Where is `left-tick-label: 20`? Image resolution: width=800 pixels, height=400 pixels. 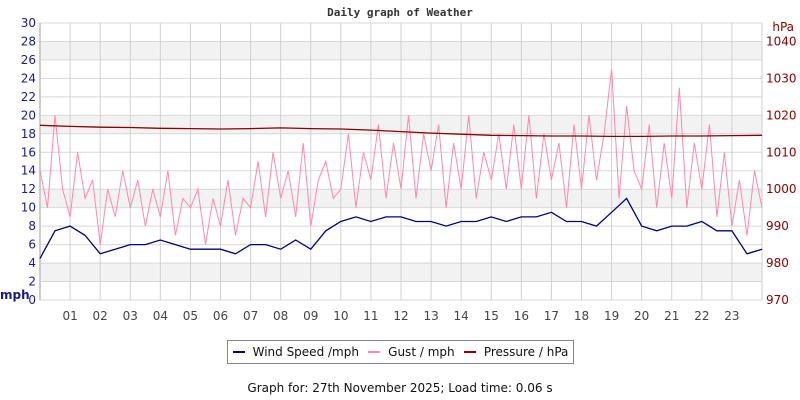
left-tick-label: 20 is located at coordinates (28, 115).